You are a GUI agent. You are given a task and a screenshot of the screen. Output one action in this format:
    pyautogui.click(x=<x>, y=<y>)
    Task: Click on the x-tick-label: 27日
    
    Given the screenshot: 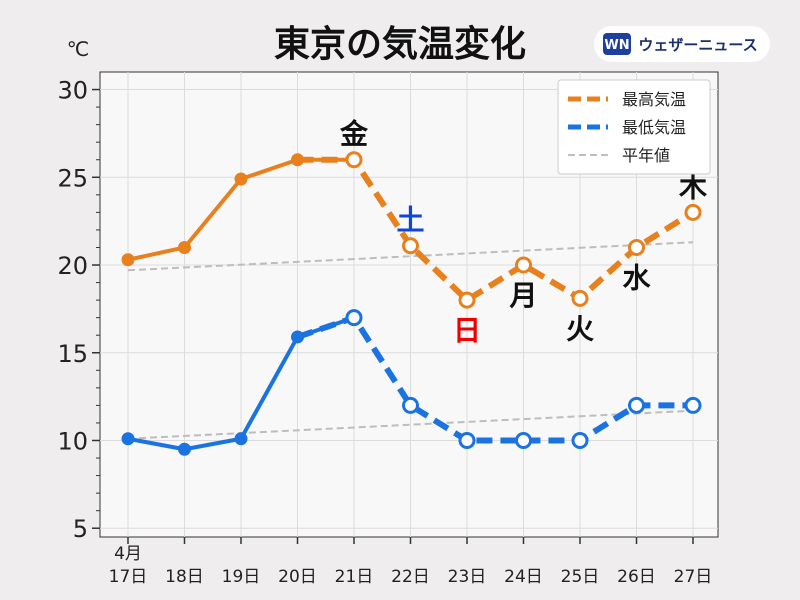 What is the action you would take?
    pyautogui.click(x=693, y=577)
    